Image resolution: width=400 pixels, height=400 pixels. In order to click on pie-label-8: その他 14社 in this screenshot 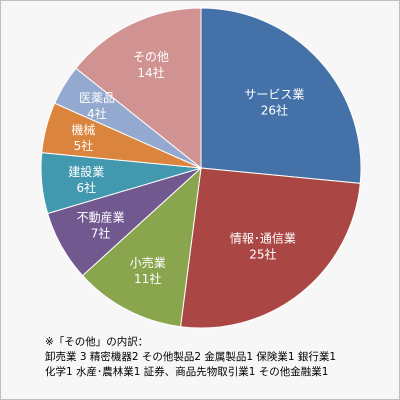, I will do `click(151, 65)`.